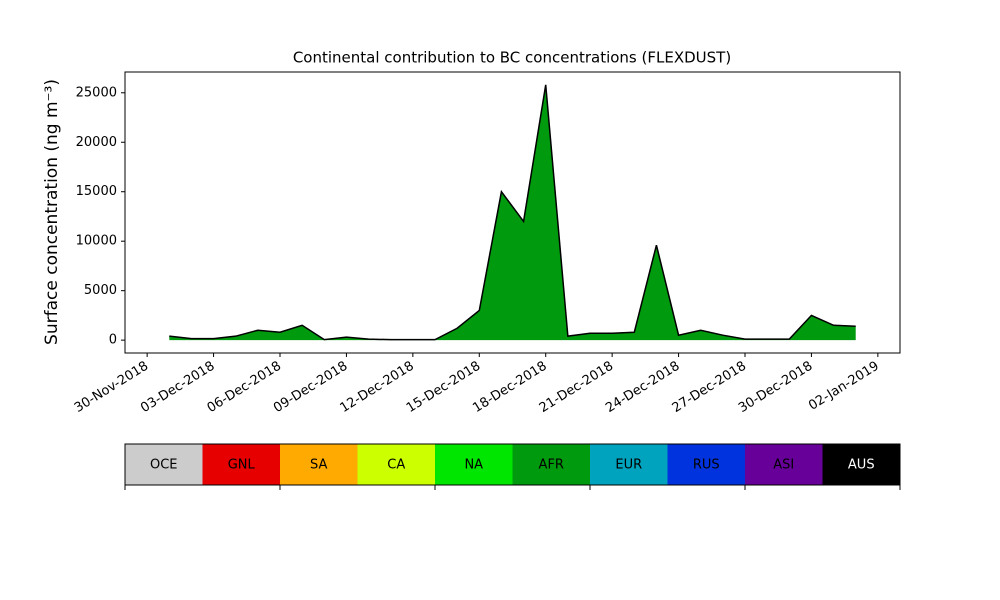 The height and width of the screenshot is (600, 1000). I want to click on colorbar-ticks, so click(512, 487).